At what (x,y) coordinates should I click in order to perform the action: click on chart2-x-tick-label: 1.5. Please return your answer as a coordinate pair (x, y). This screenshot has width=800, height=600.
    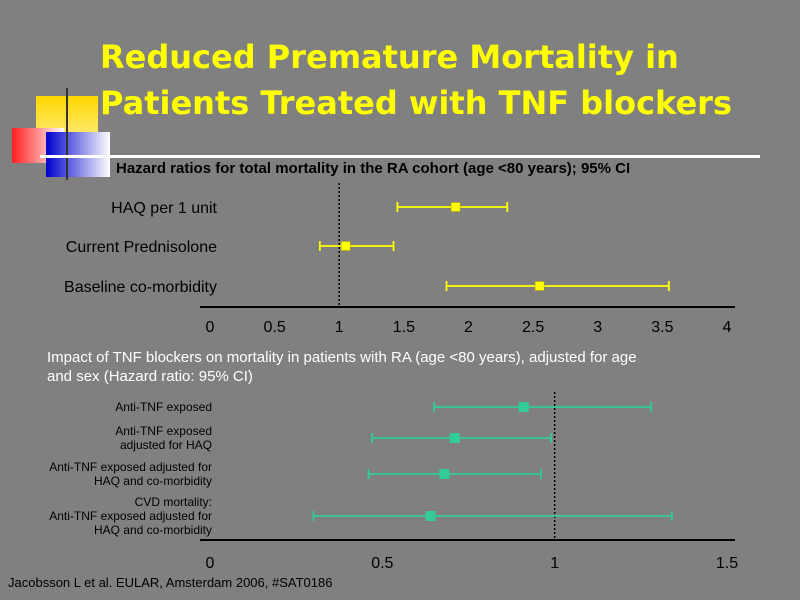
    Looking at the image, I should click on (727, 563).